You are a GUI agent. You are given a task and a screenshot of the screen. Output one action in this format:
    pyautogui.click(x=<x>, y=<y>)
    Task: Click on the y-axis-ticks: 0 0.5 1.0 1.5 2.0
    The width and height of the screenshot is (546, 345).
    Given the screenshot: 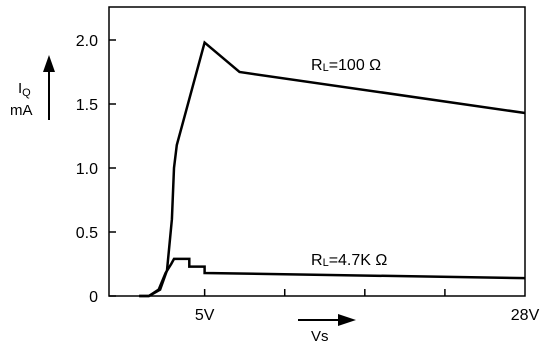 What is the action you would take?
    pyautogui.click(x=96, y=169)
    